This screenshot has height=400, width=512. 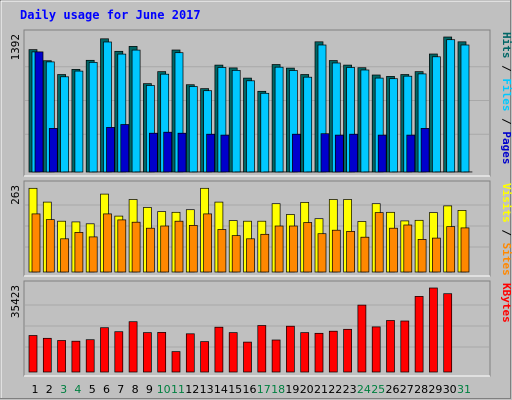 What do you see at coordinates (63, 389) in the screenshot?
I see `x-tick-3: 3` at bounding box center [63, 389].